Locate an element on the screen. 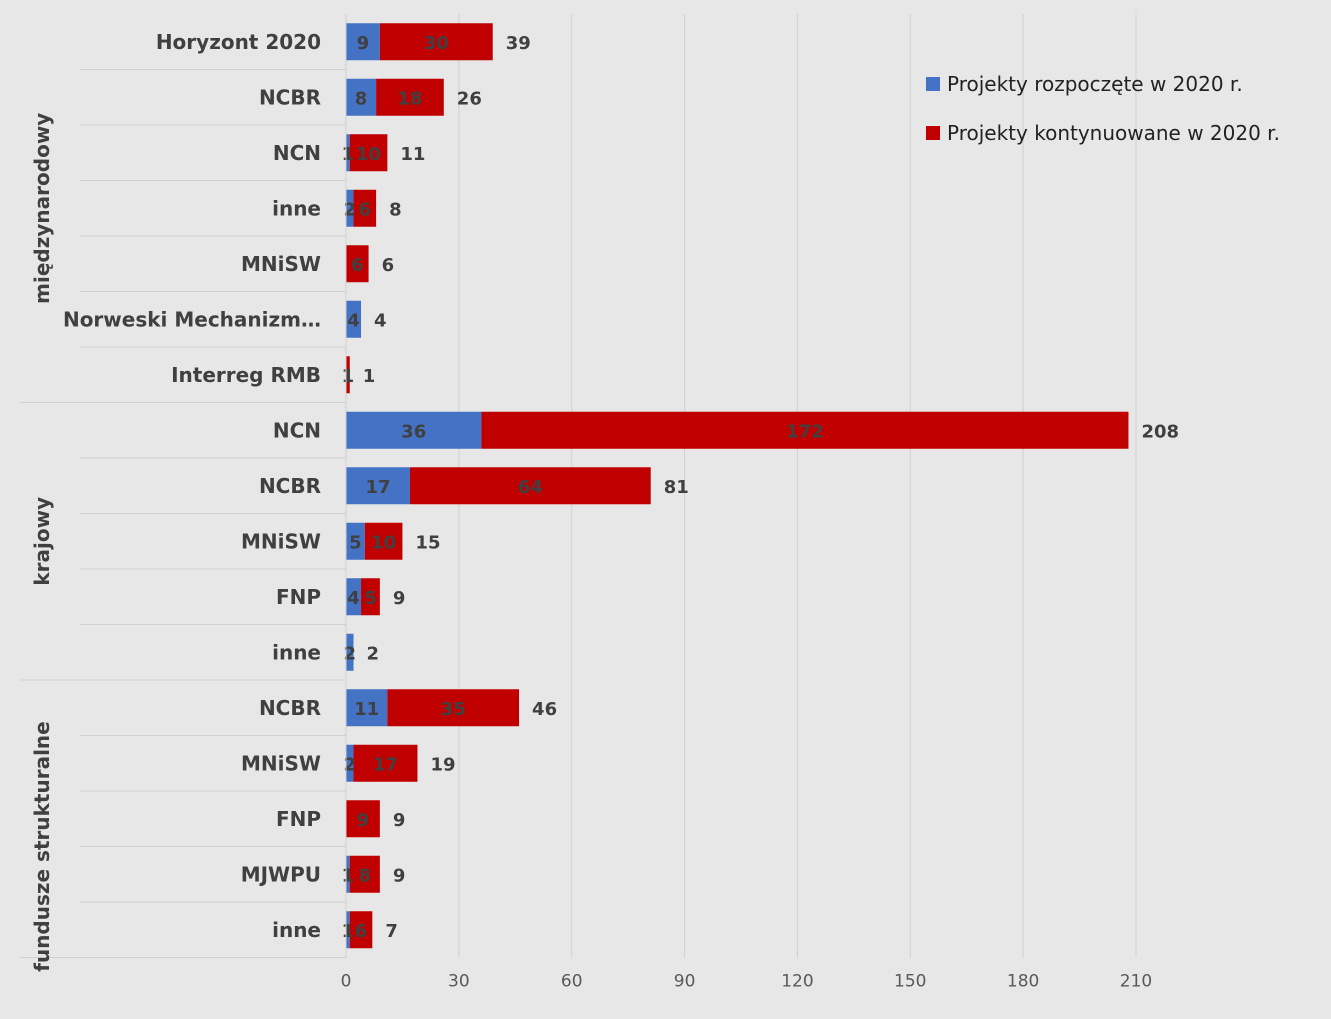  group-label: międzynarodowy is located at coordinates (42, 208).